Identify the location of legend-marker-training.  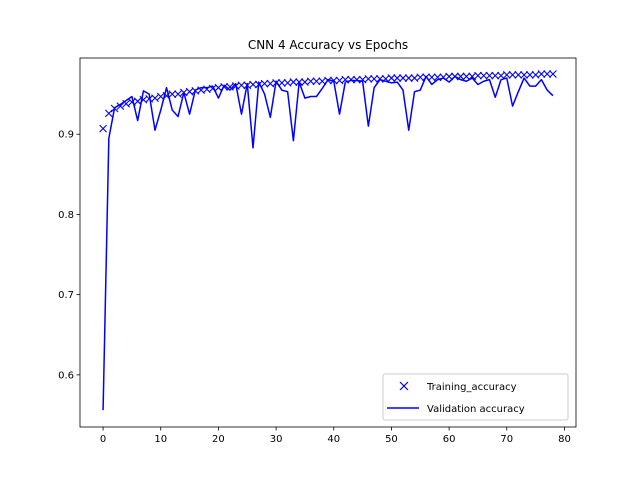
(404, 386).